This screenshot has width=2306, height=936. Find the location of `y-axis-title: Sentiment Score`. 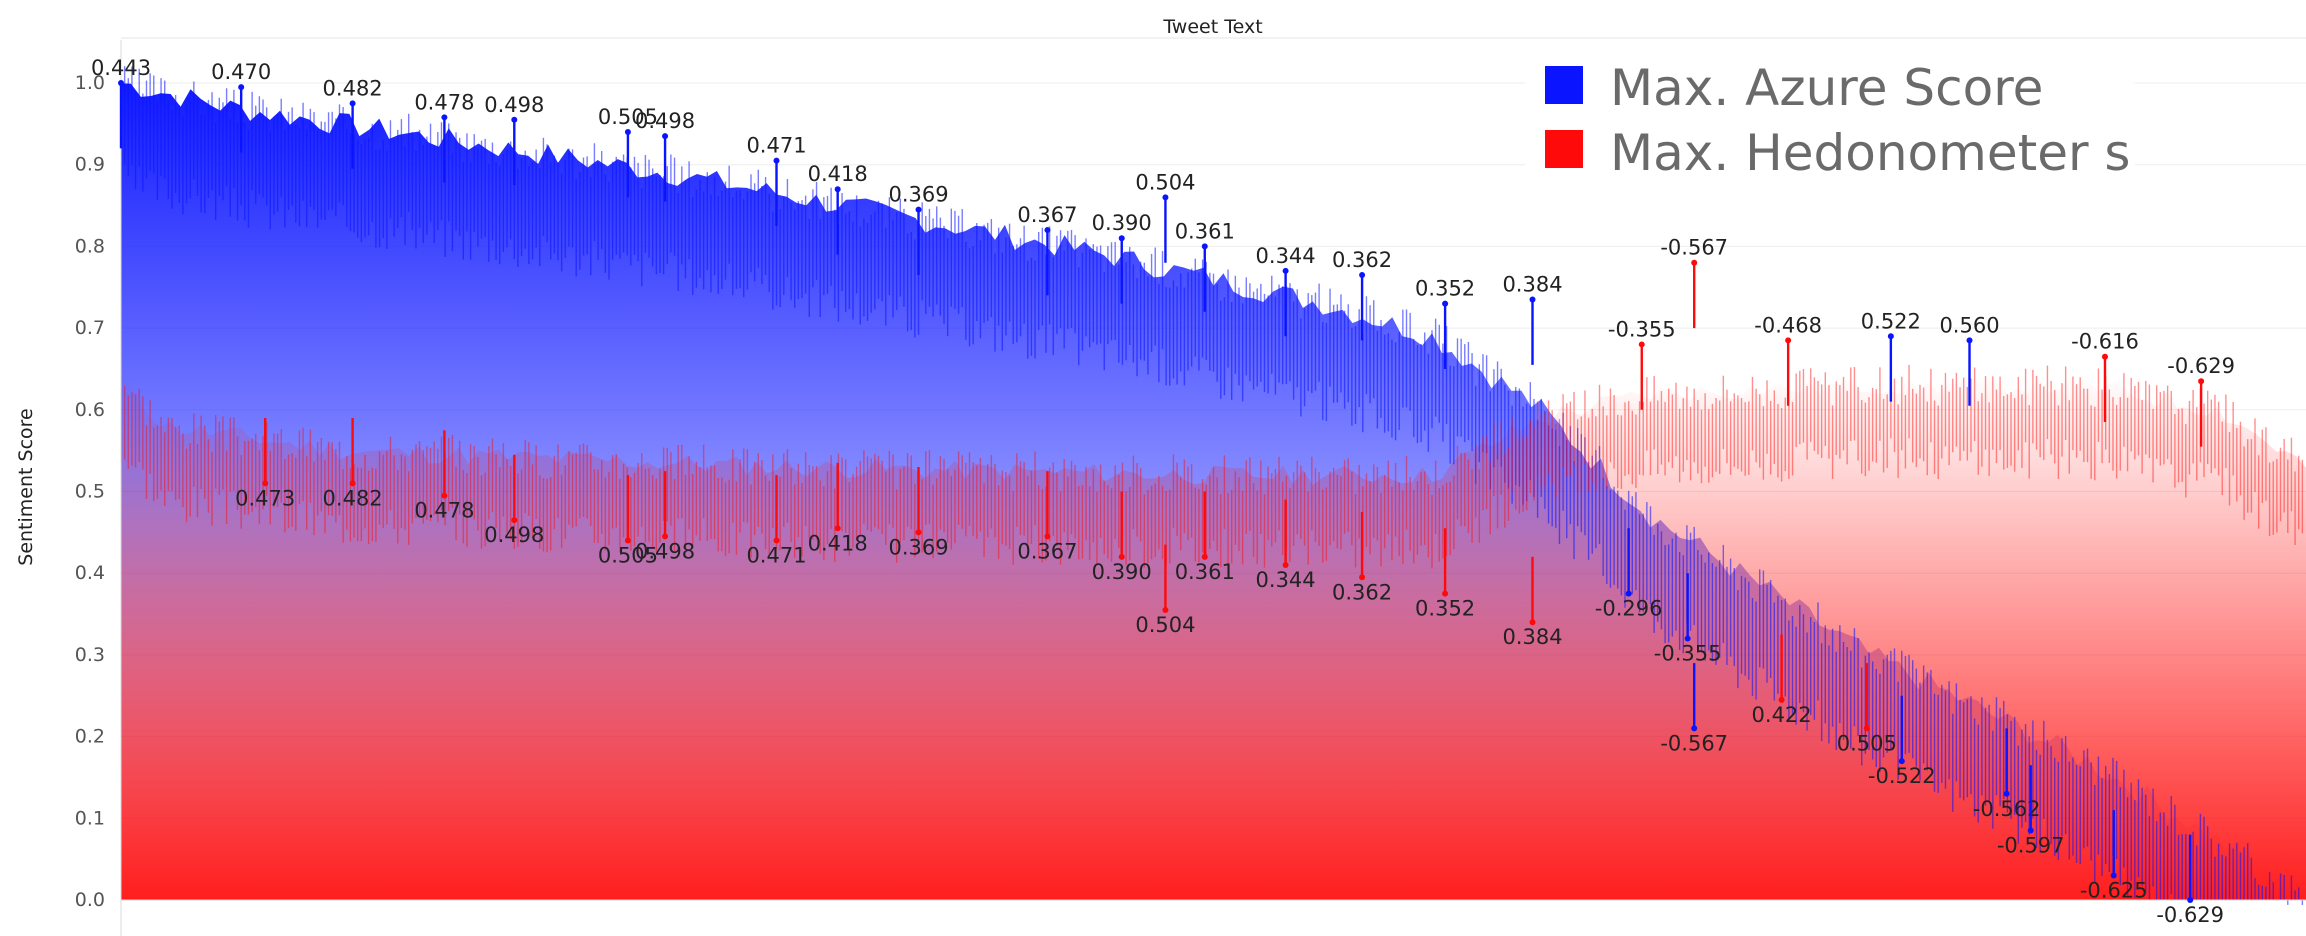

y-axis-title: Sentiment Score is located at coordinates (26, 486).